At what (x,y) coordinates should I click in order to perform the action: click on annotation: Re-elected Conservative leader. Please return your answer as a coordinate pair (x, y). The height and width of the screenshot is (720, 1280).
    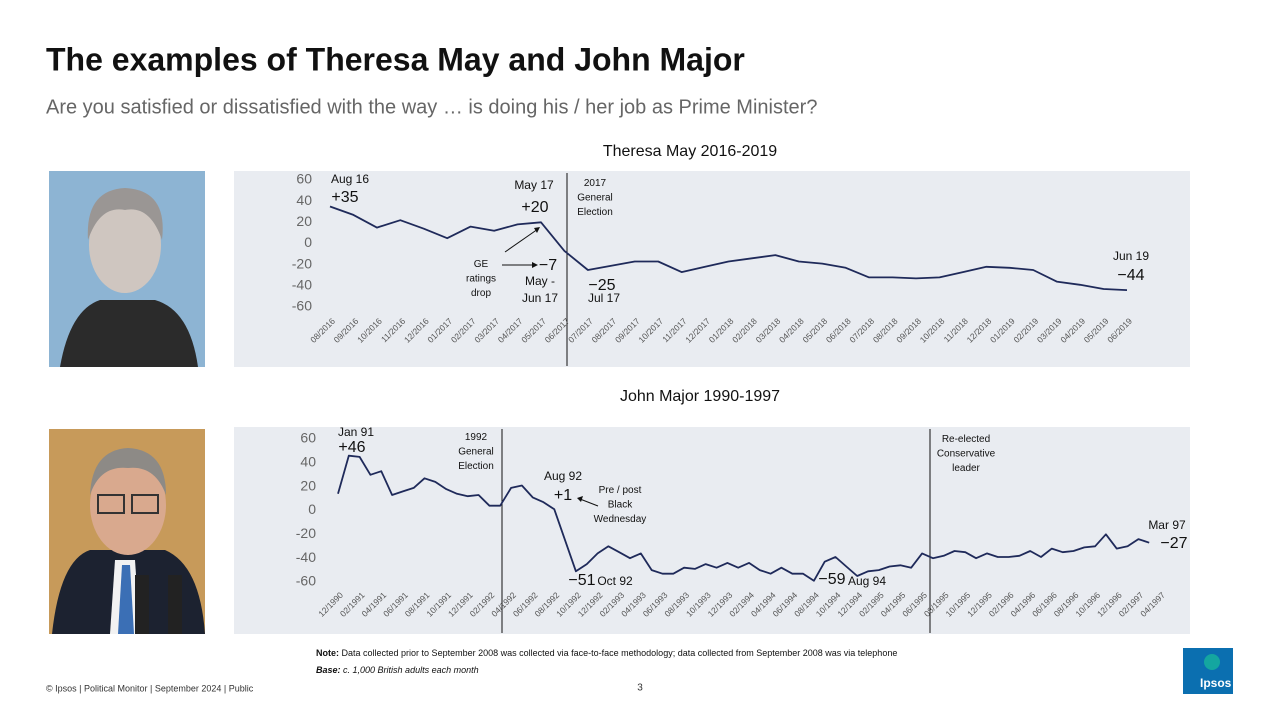
    Looking at the image, I should click on (966, 454).